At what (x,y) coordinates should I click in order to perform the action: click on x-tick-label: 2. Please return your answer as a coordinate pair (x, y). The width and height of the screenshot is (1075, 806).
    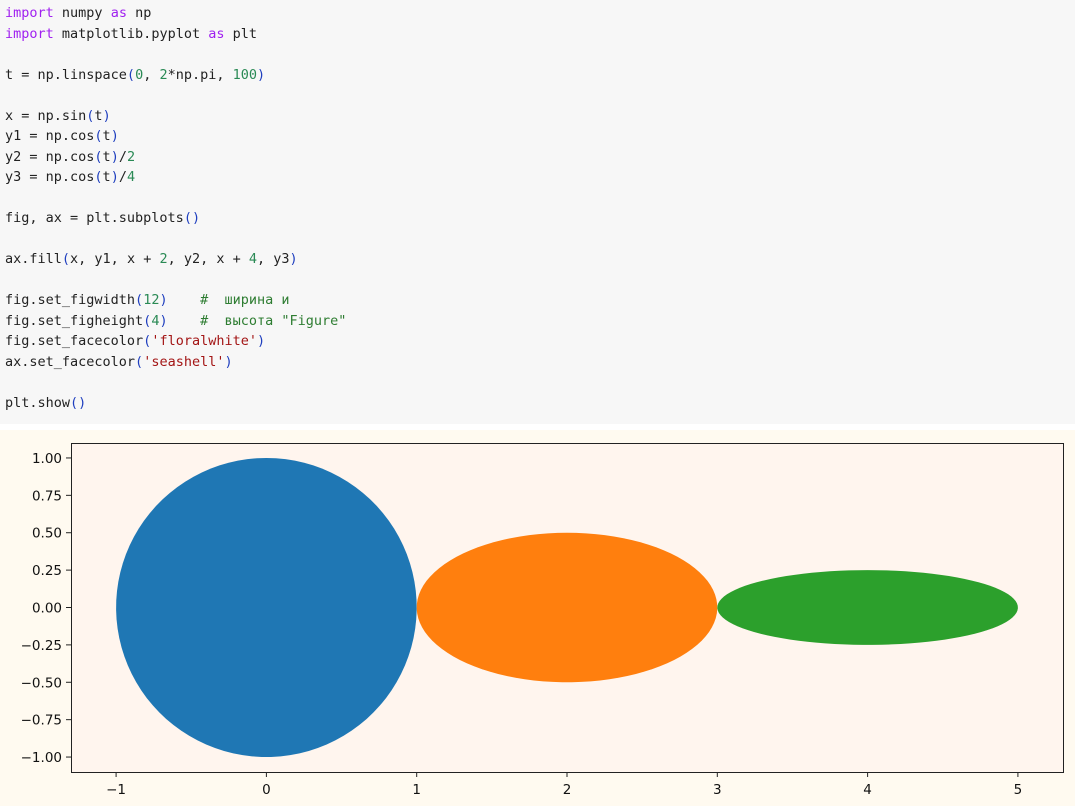
    Looking at the image, I should click on (567, 790).